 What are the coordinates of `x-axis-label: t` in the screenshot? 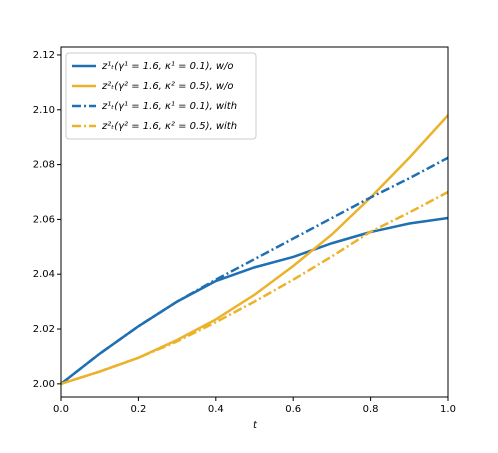 It's located at (255, 425).